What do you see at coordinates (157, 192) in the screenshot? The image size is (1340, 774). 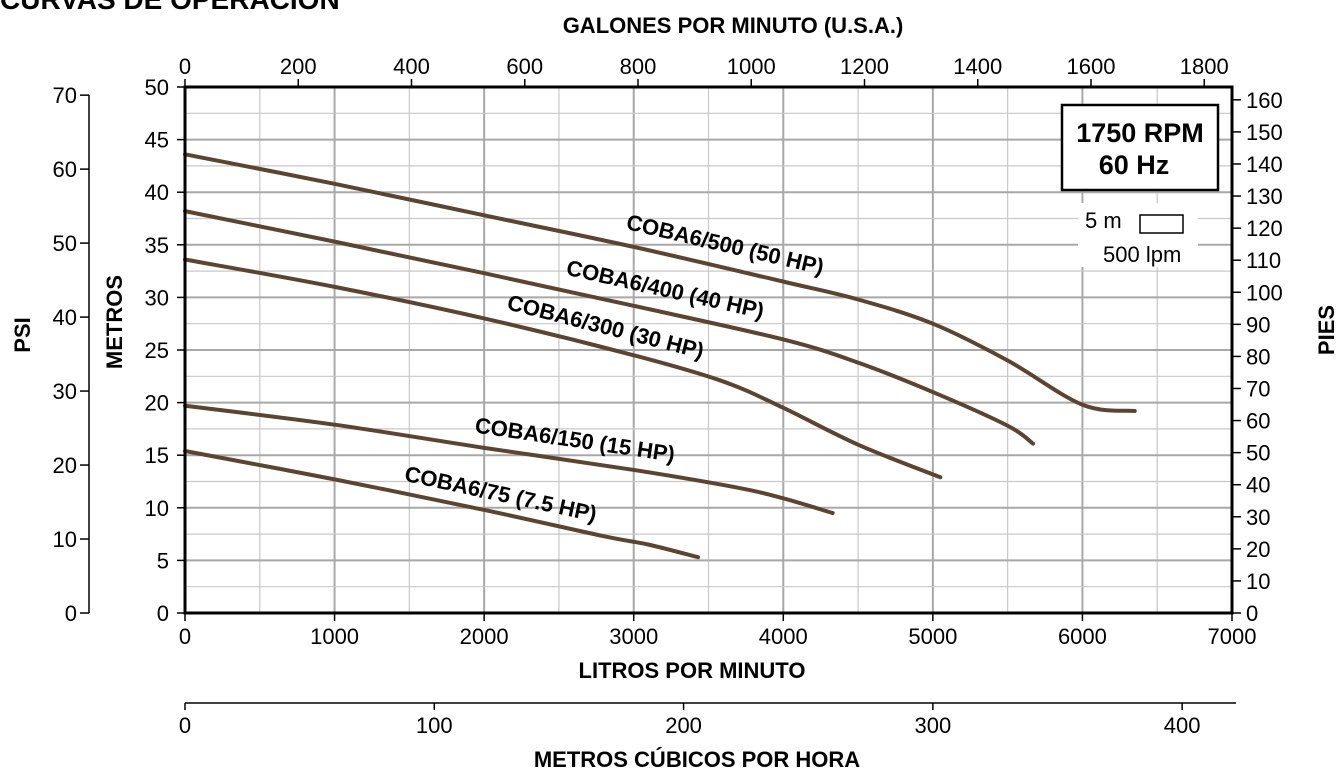 I see `metros-axis-tick-label: 40` at bounding box center [157, 192].